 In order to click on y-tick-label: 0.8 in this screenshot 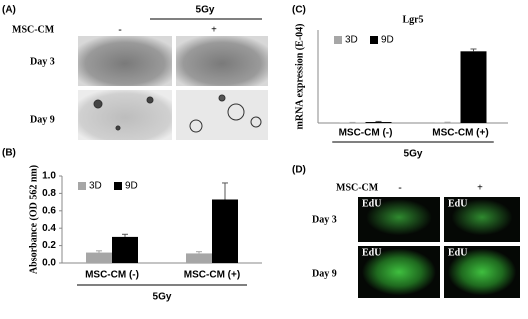, I will do `click(49, 193)`.